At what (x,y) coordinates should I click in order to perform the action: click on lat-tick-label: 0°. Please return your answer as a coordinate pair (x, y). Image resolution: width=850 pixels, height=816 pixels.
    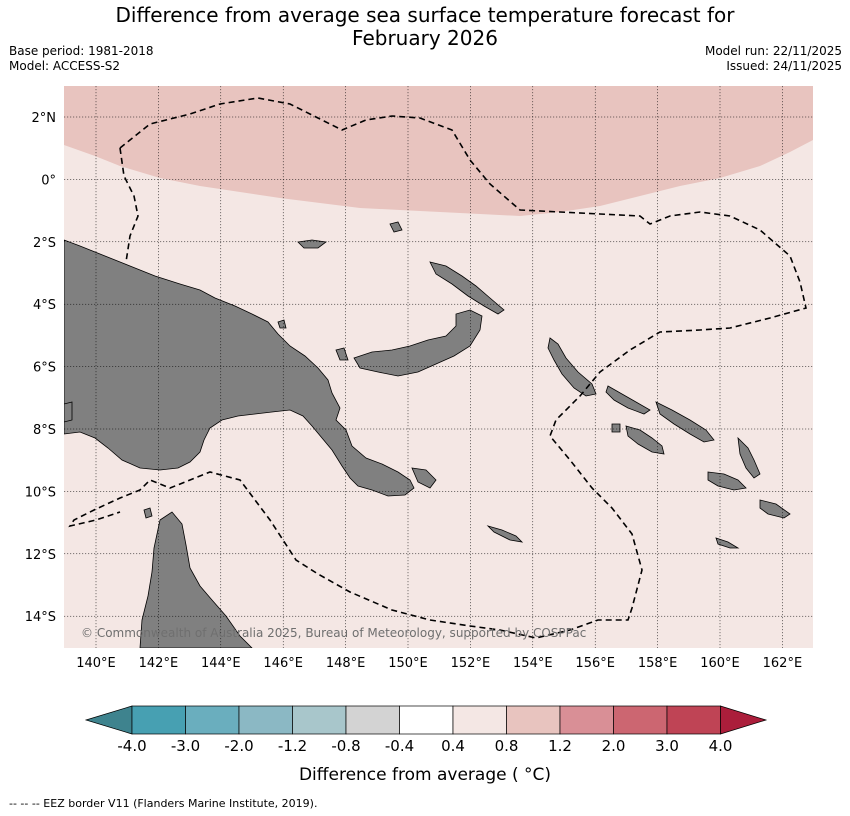
    Looking at the image, I should click on (48, 180).